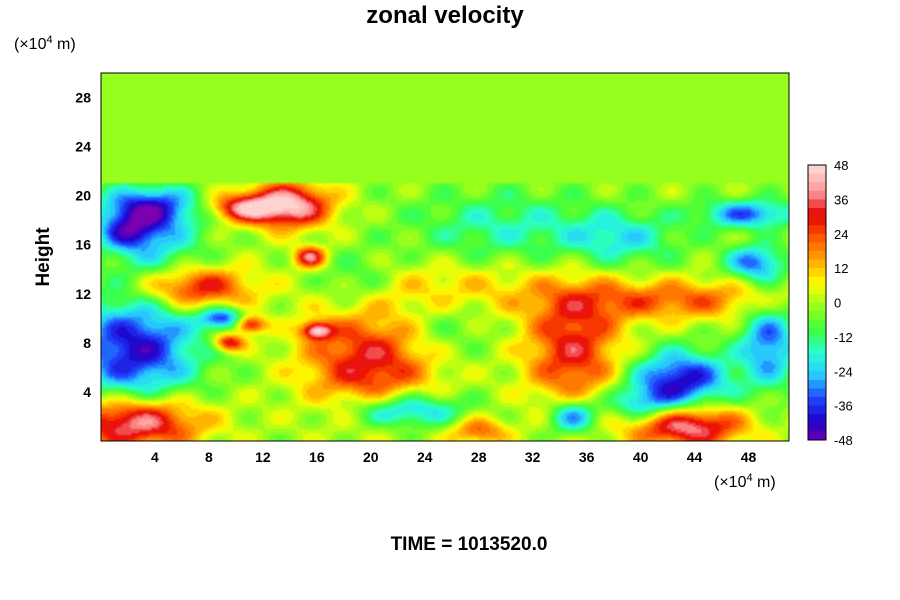 The height and width of the screenshot is (600, 900). I want to click on colorbar-tick-label: 0, so click(837, 303).